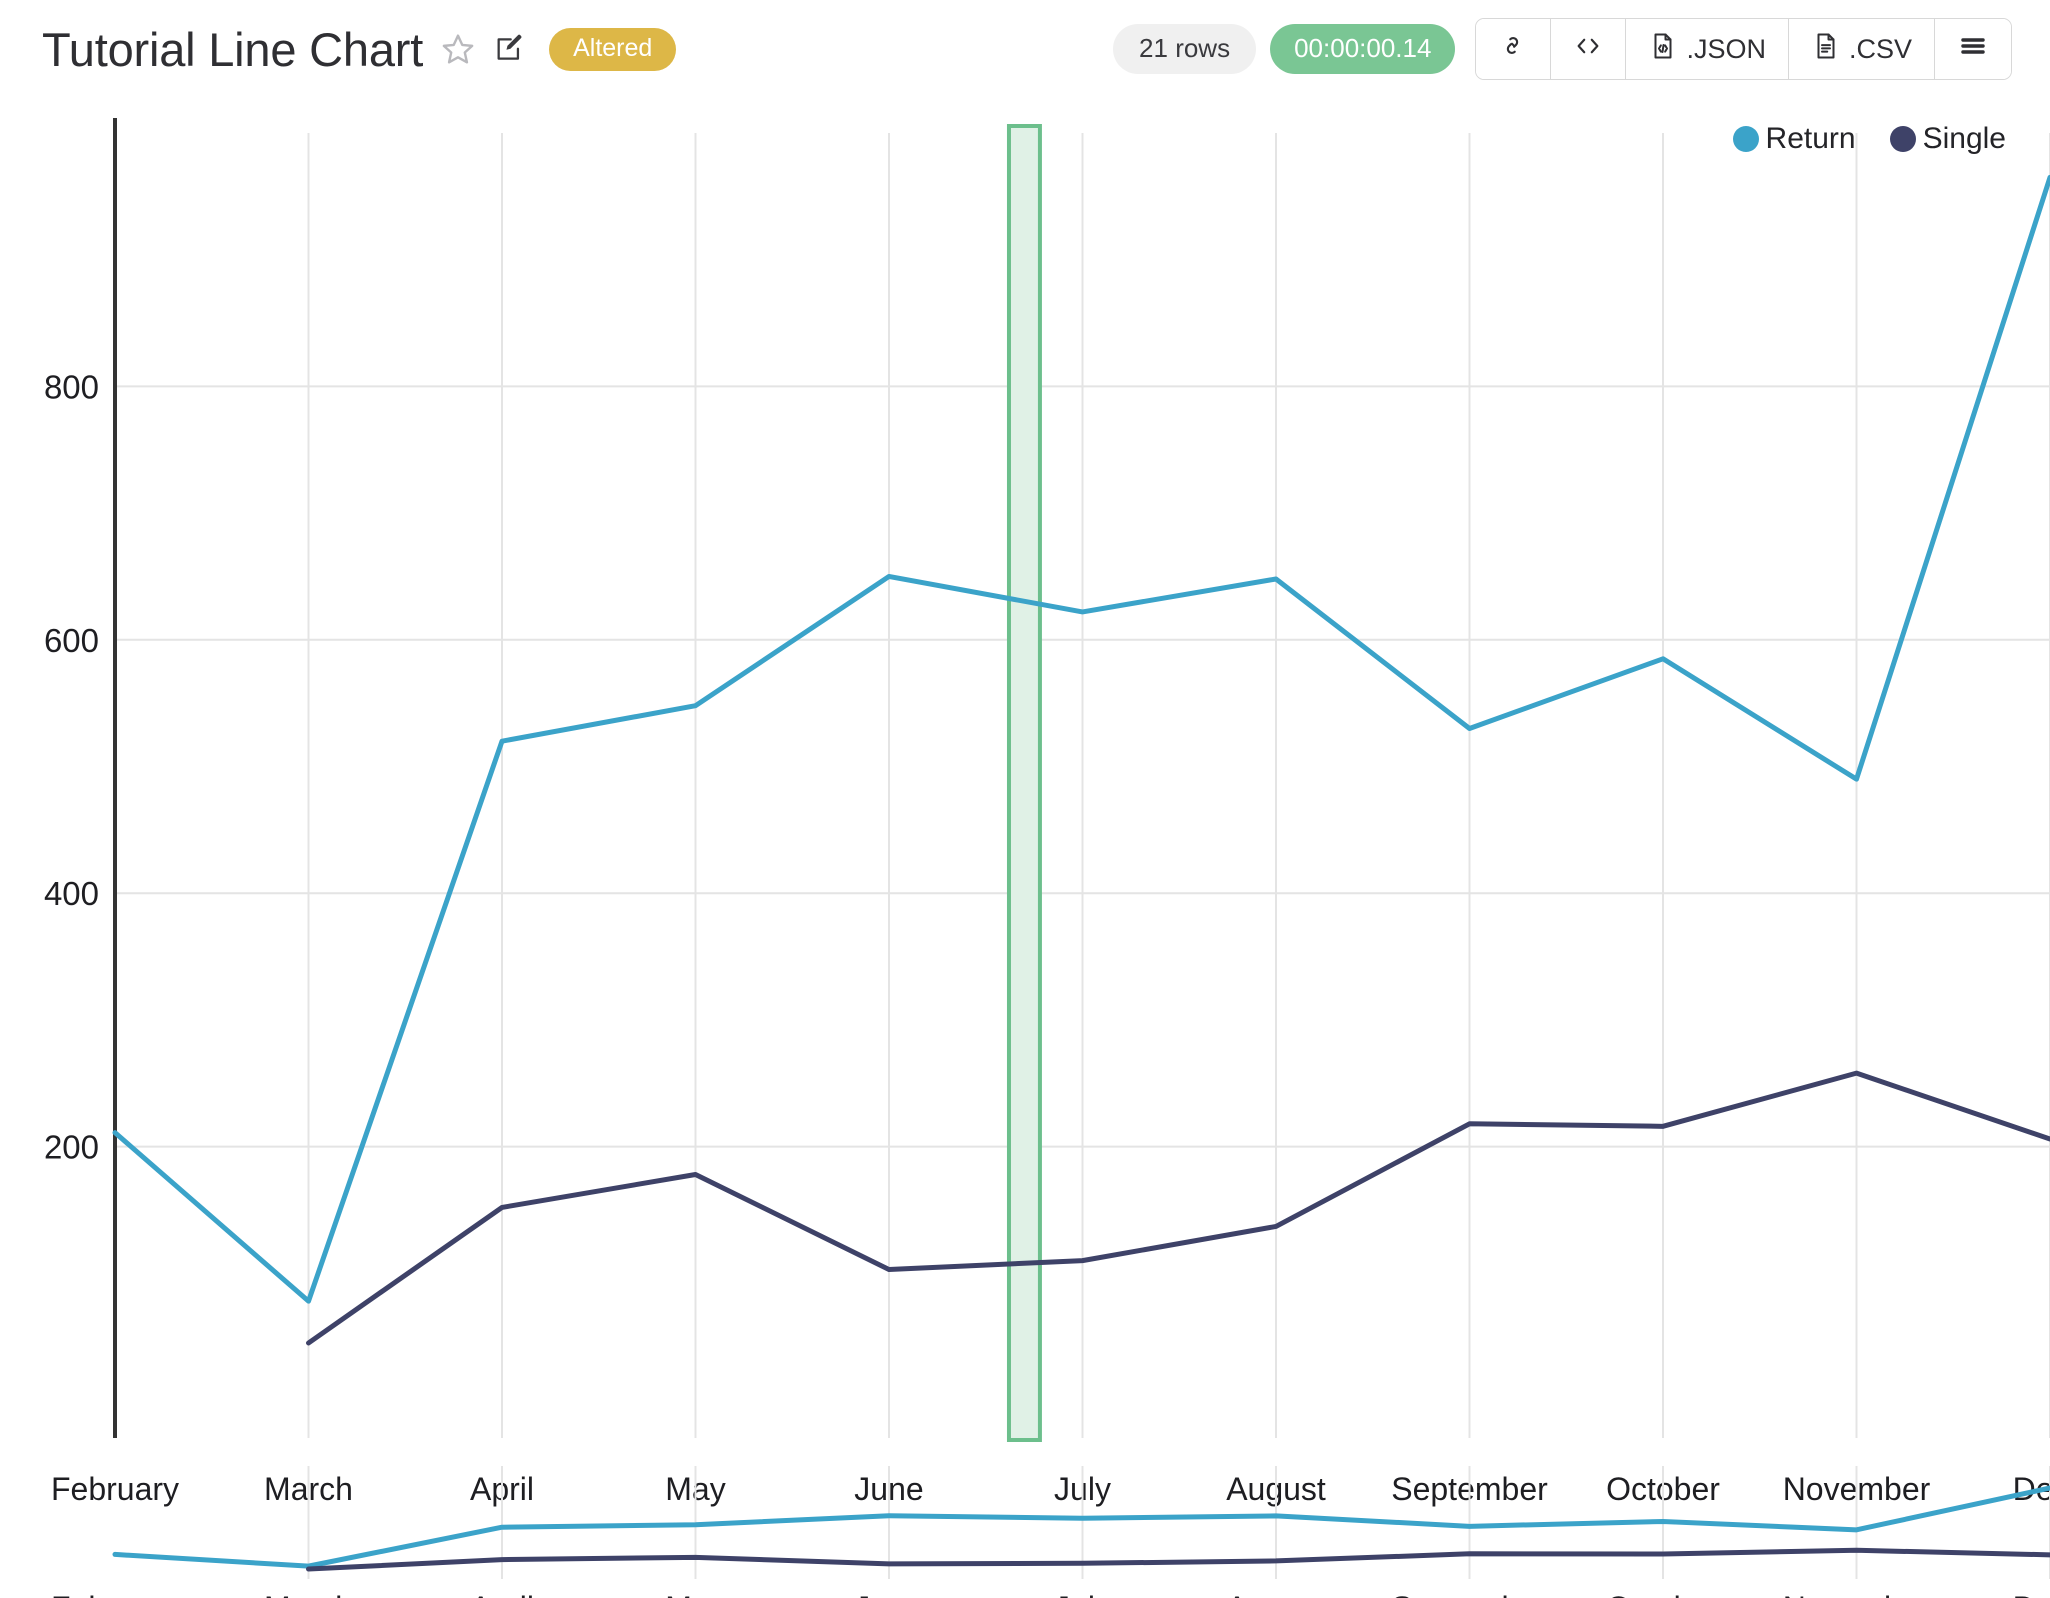  I want to click on y-axis-tick-label: 600, so click(71, 640).